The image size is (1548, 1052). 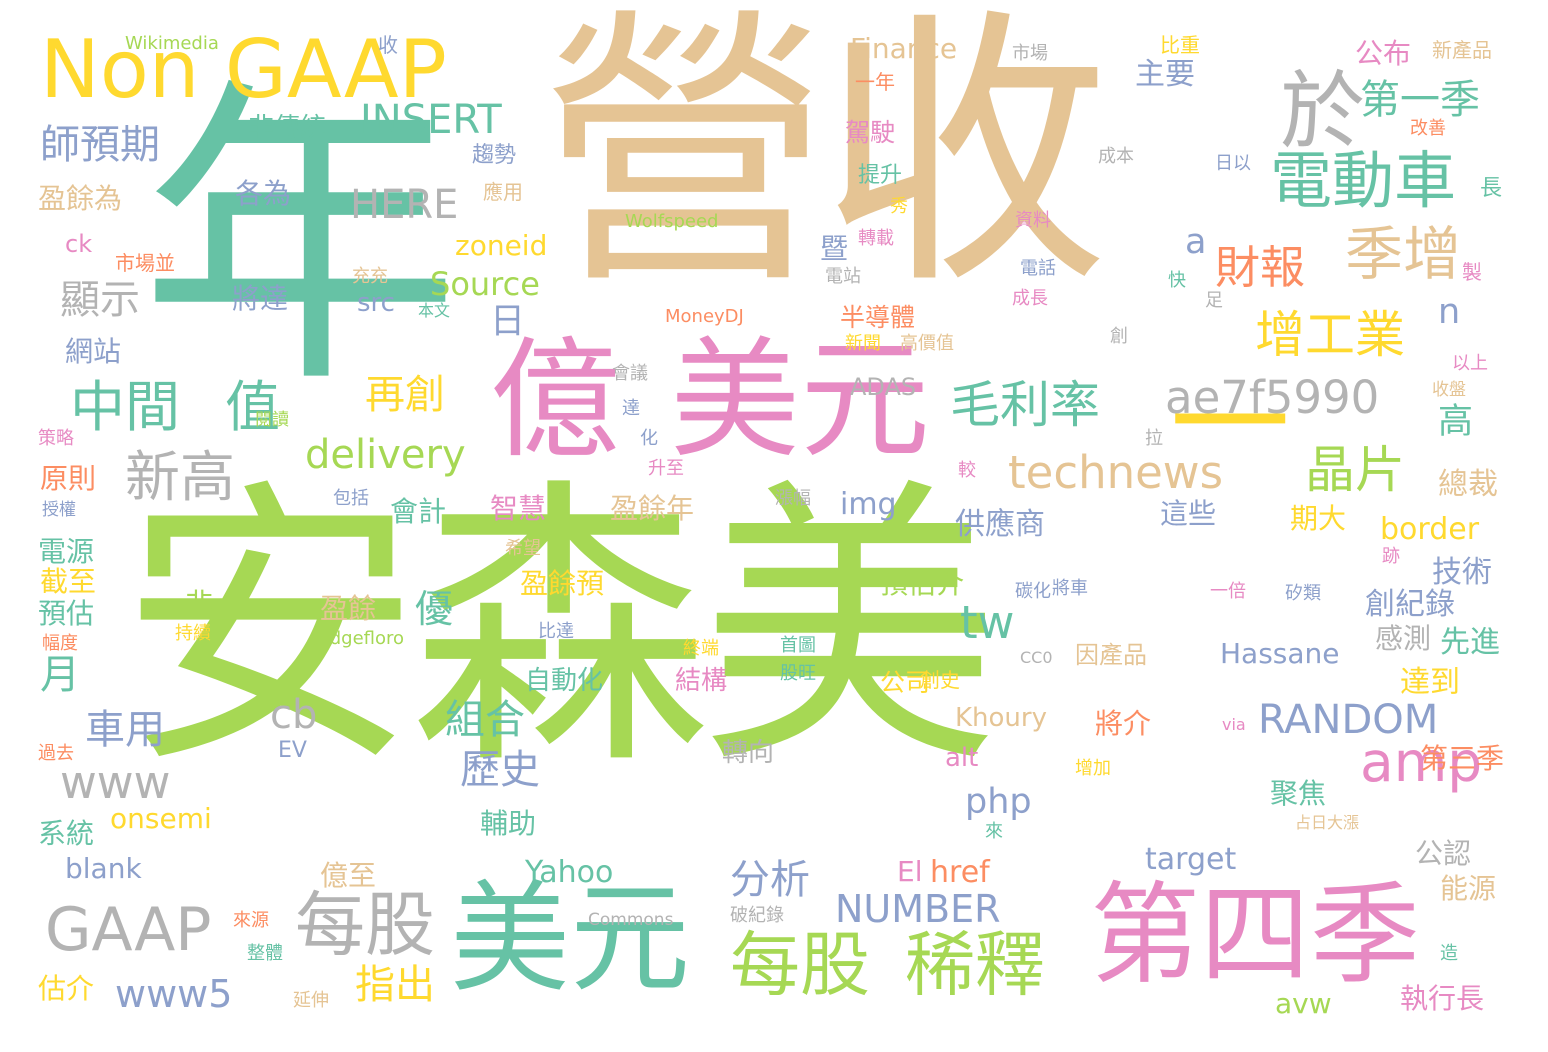 I want to click on cloud-word: 提升, so click(x=880, y=175).